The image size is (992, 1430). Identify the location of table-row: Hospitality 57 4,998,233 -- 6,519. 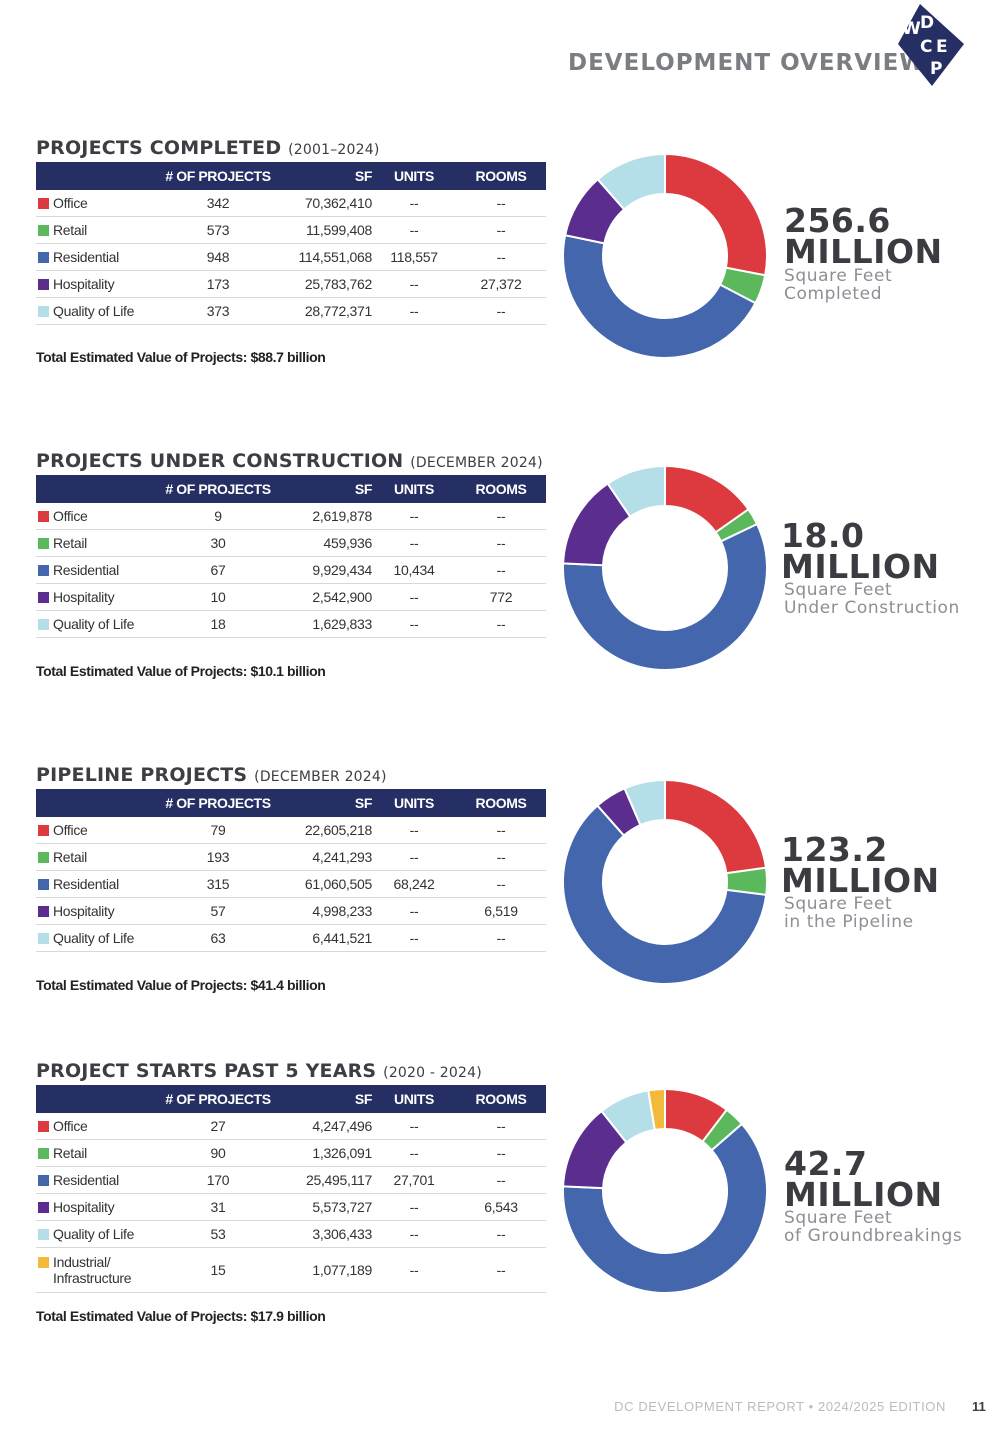
(291, 911).